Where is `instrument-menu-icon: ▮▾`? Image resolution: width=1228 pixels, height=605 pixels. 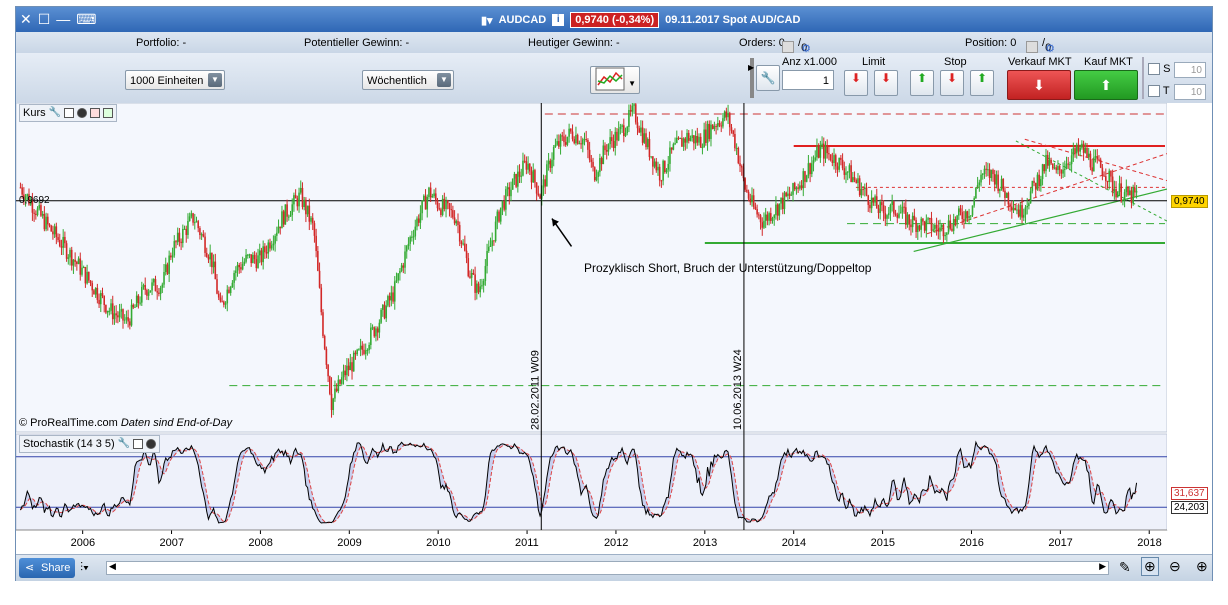
instrument-menu-icon: ▮▾ is located at coordinates (487, 20).